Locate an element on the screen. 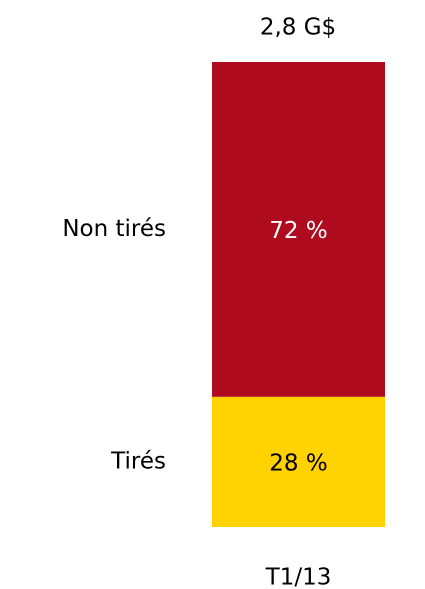 The height and width of the screenshot is (589, 425). bar-segment is located at coordinates (298, 461).